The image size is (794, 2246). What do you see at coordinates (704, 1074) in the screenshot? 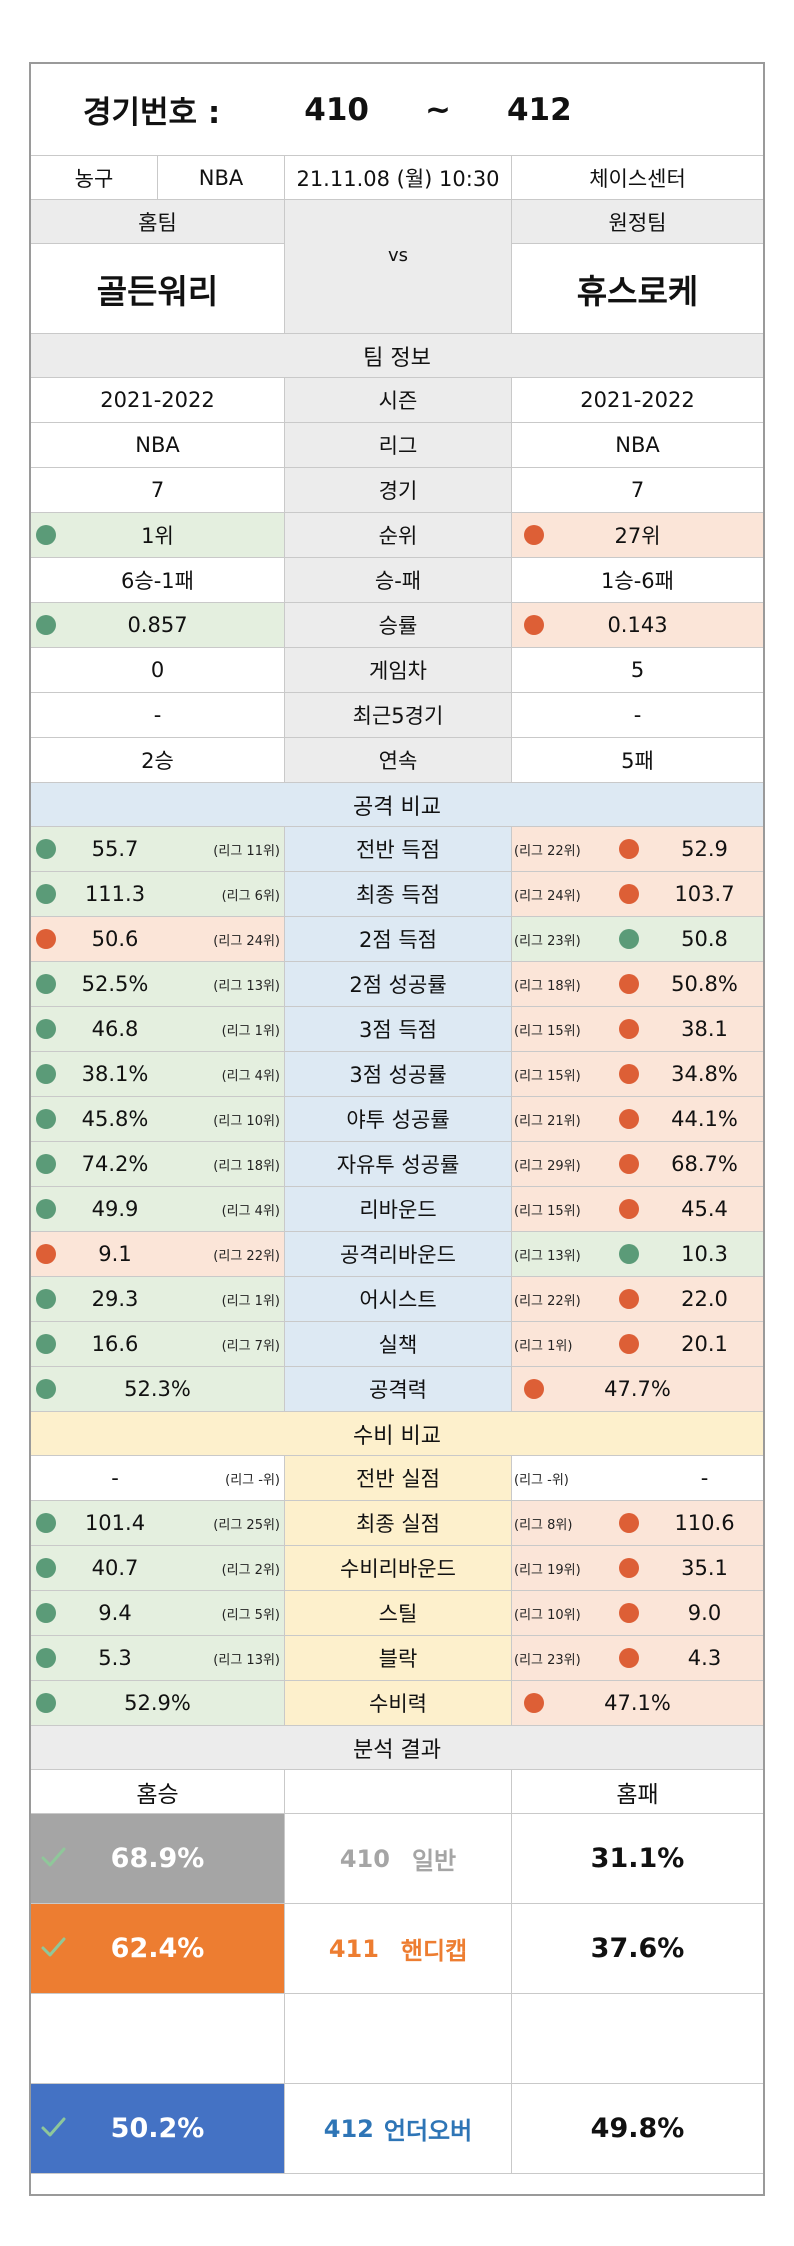
I see `away-value-text: 34.8%` at bounding box center [704, 1074].